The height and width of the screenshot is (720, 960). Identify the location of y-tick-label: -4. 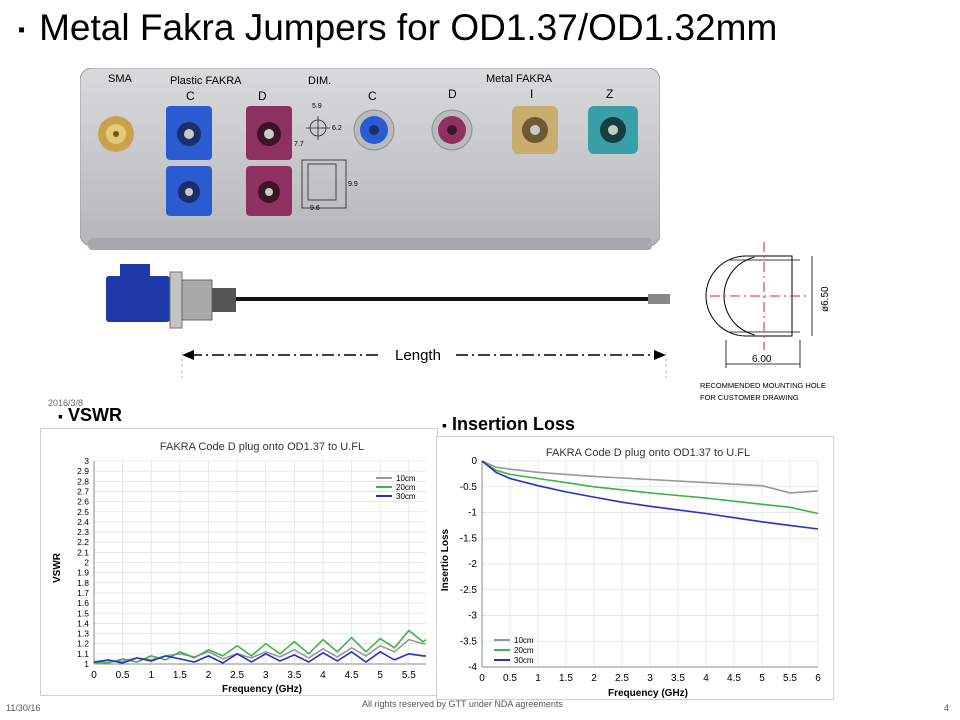
(472, 667).